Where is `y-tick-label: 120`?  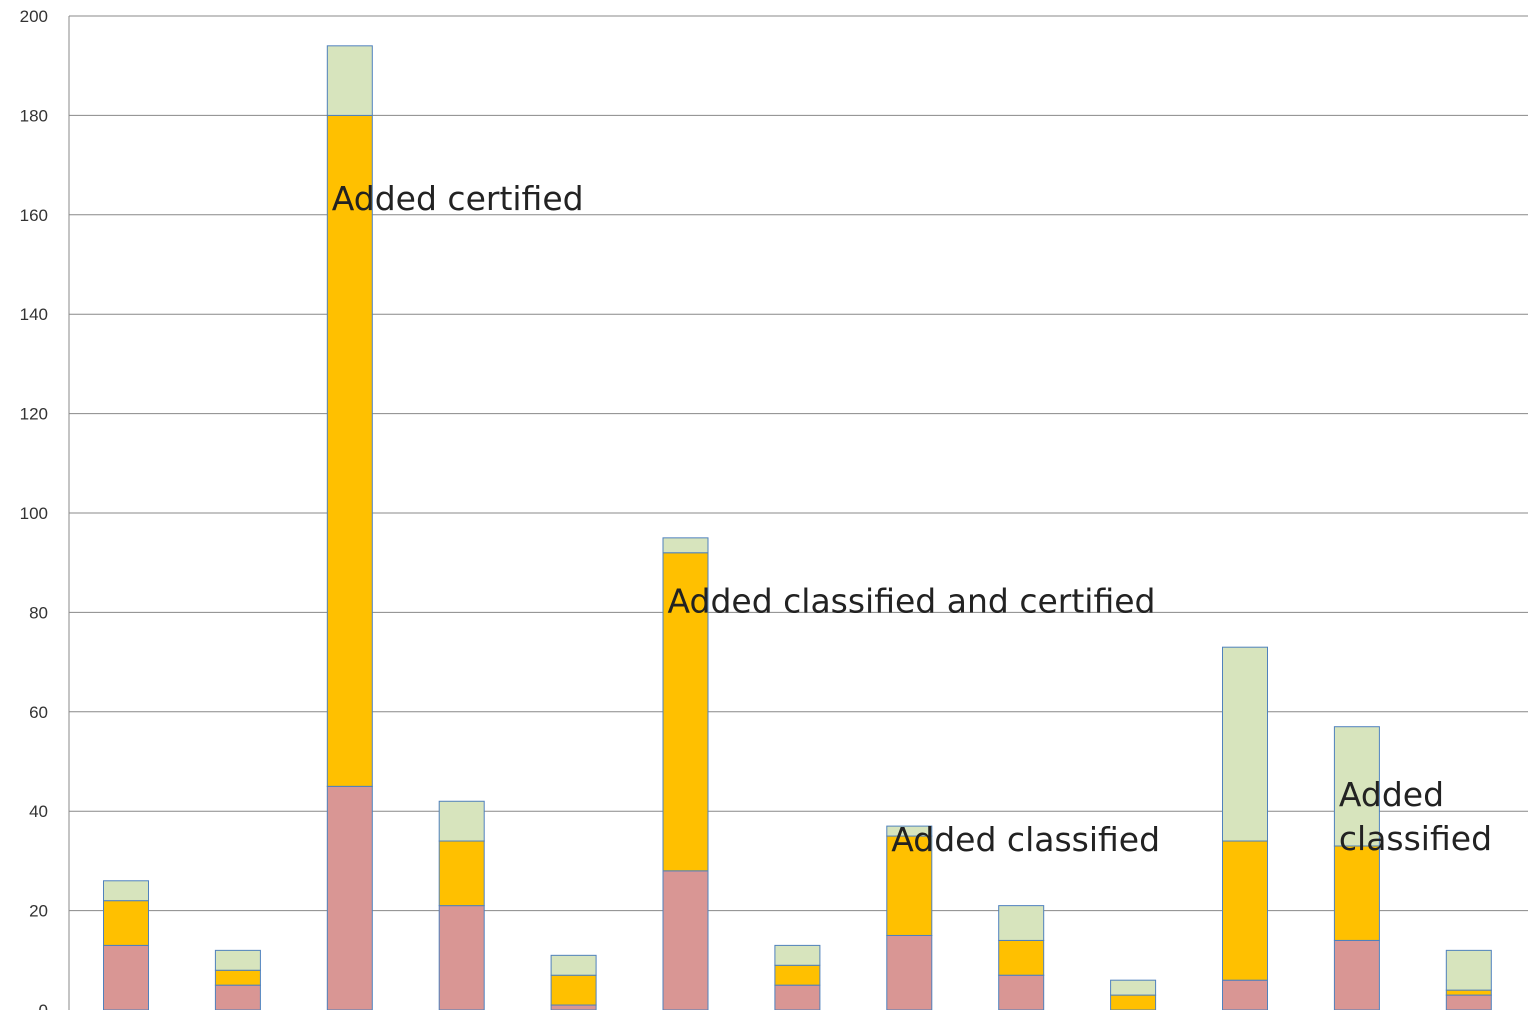 y-tick-label: 120 is located at coordinates (34, 414).